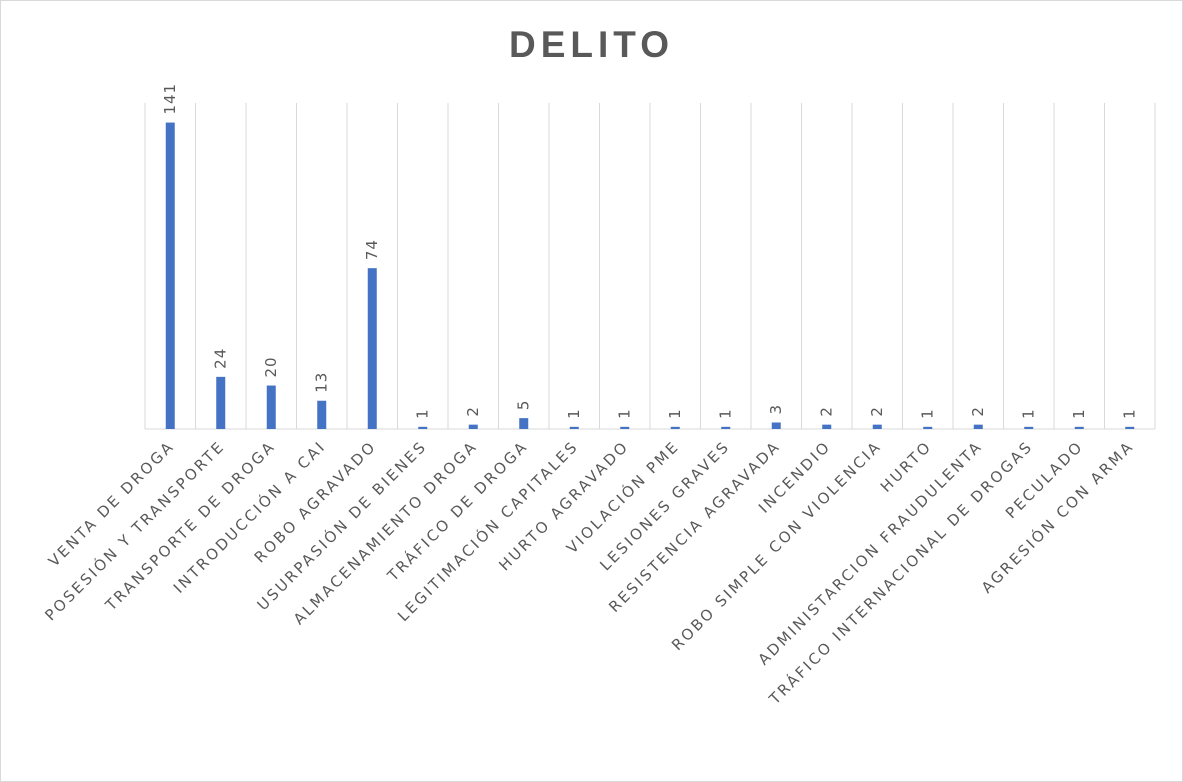  I want to click on data-label: 24, so click(221, 358).